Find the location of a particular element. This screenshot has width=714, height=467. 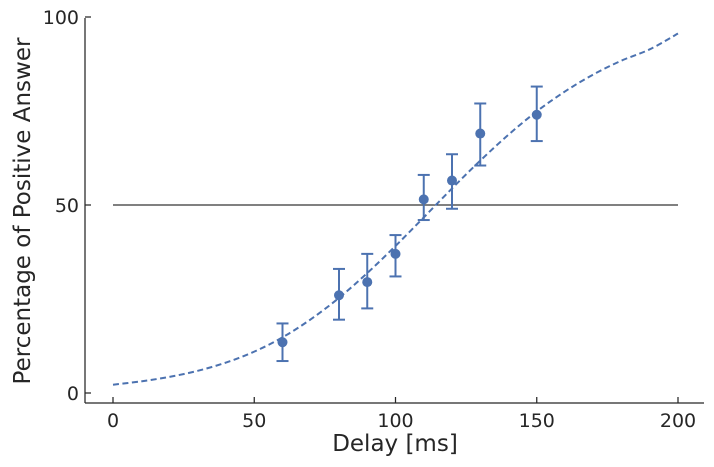

x-tick-label: 200 is located at coordinates (678, 421).